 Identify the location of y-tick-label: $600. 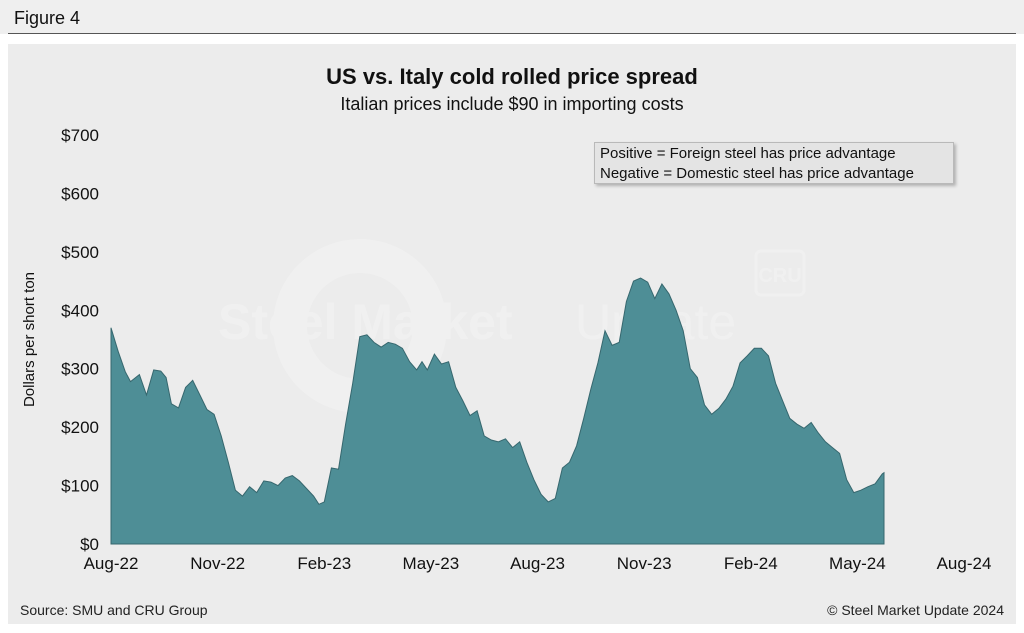
(80, 193).